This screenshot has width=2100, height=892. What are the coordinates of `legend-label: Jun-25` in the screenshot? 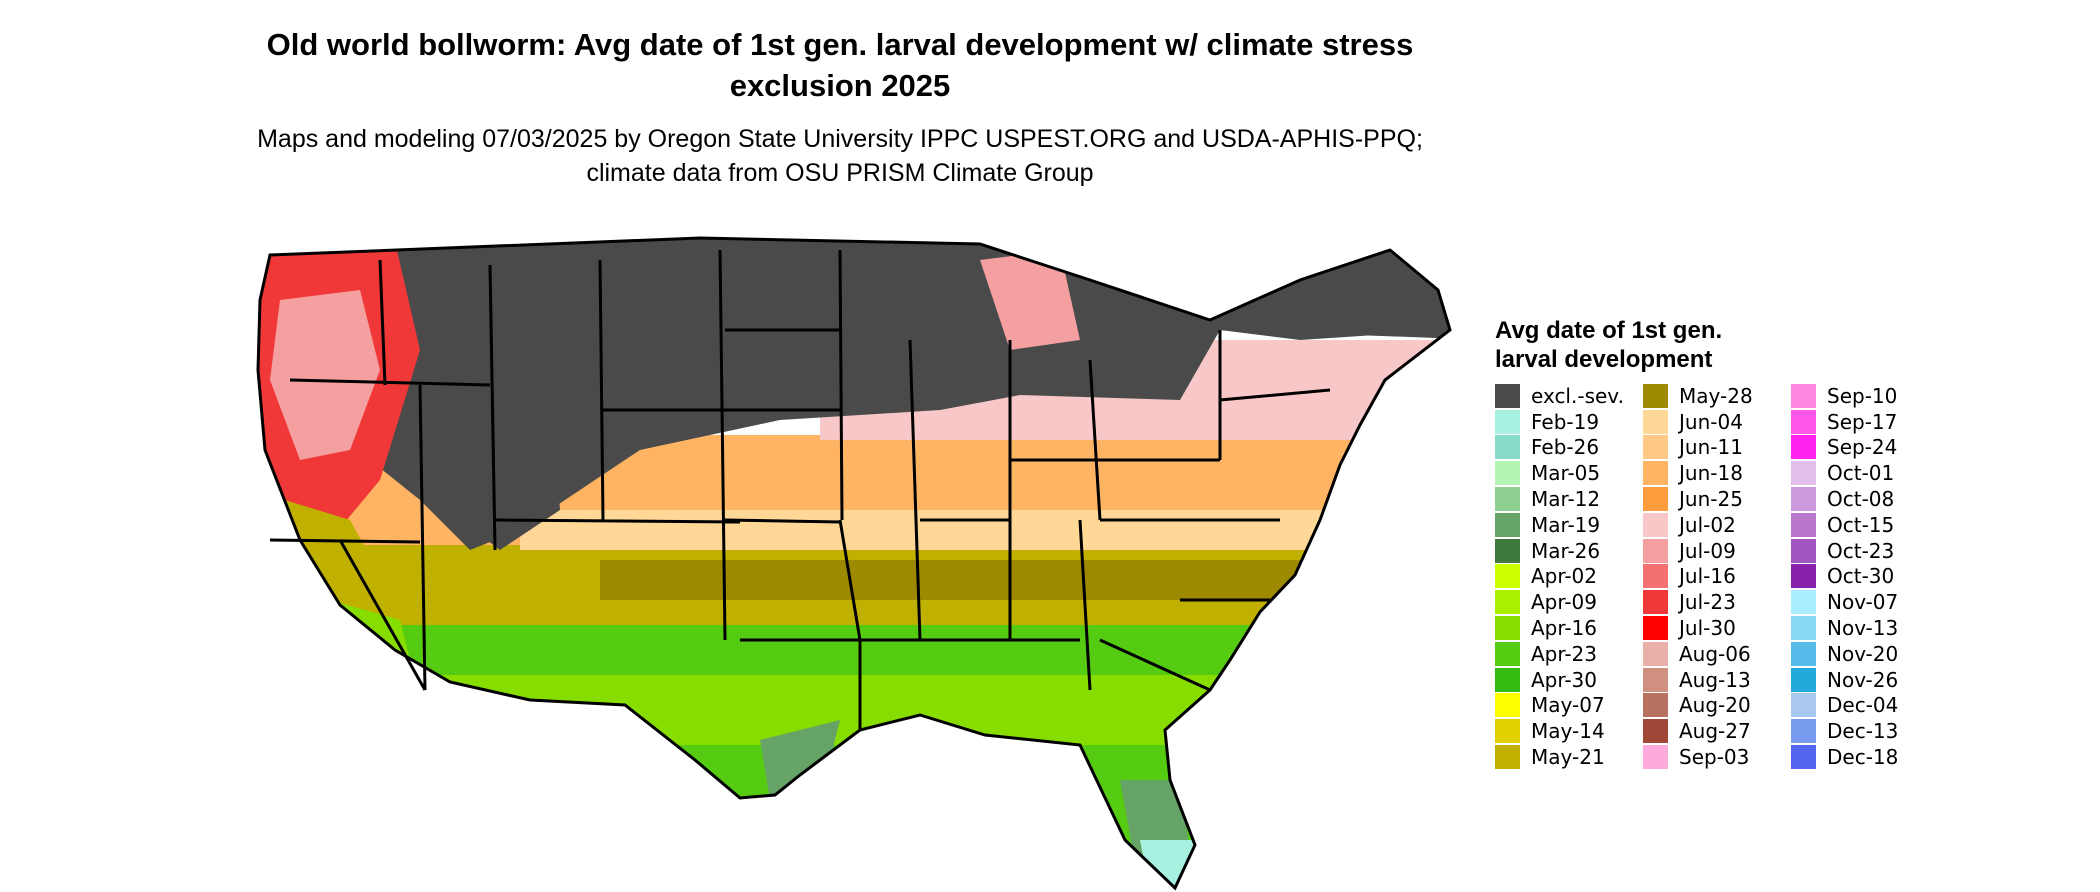 It's located at (1711, 499).